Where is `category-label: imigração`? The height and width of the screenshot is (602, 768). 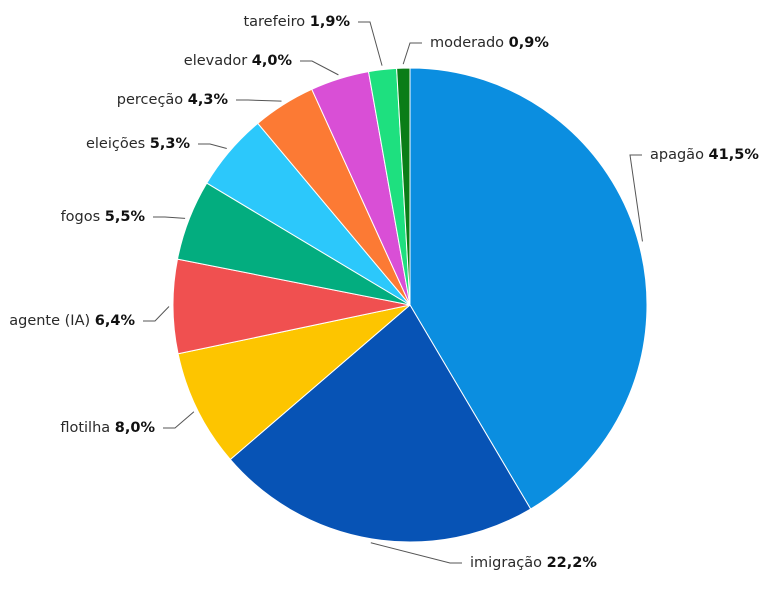
category-label: imigração is located at coordinates (506, 563).